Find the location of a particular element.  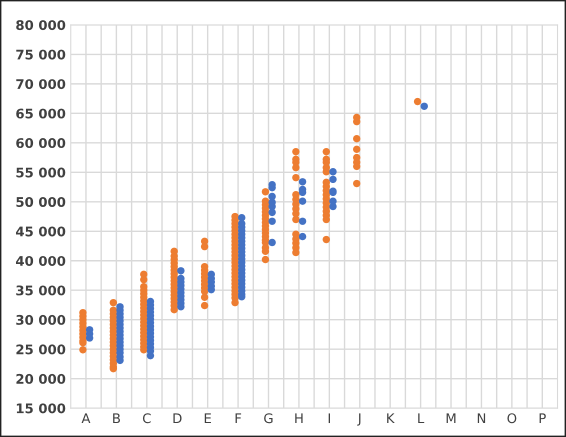

x-tick-label: I is located at coordinates (329, 418).